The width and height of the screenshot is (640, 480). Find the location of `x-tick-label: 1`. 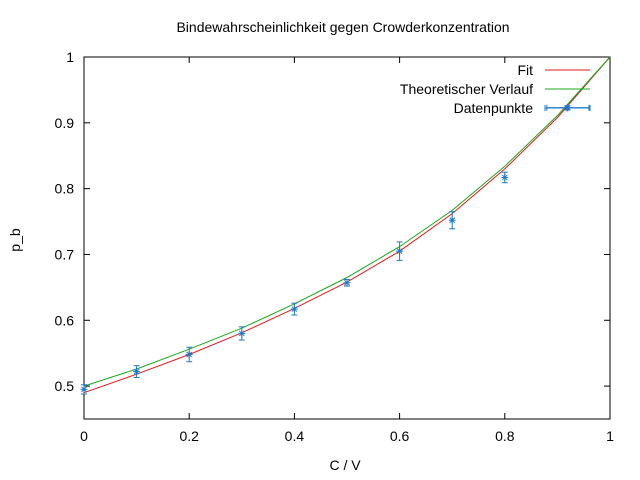

x-tick-label: 1 is located at coordinates (610, 436).